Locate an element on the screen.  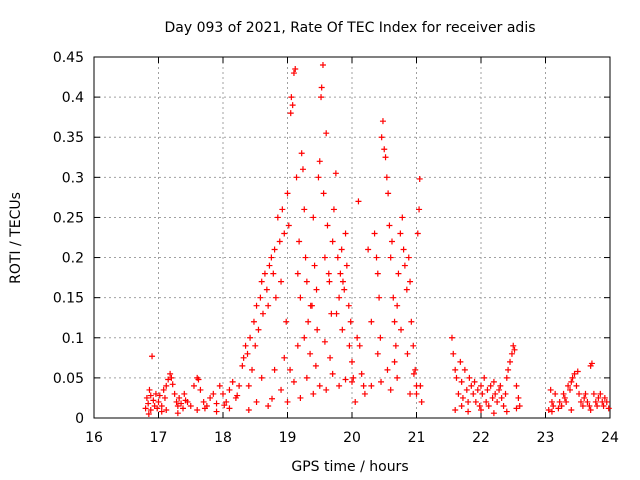
y-tick-label: 0.2 is located at coordinates (73, 259).